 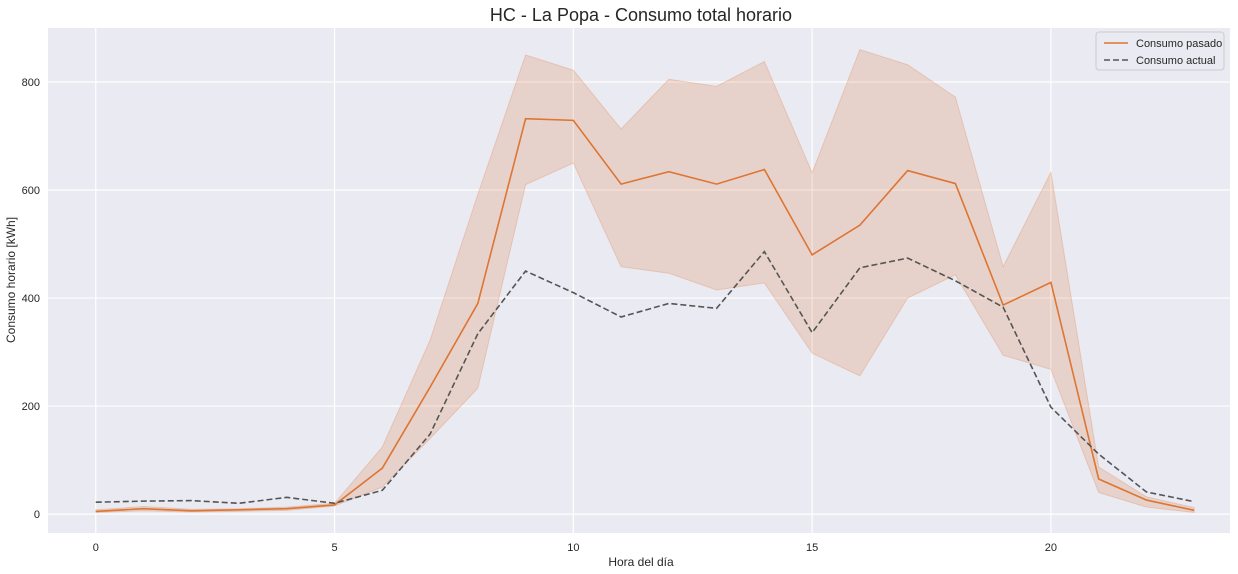 What do you see at coordinates (641, 562) in the screenshot?
I see `x-axis-label: Hora del día` at bounding box center [641, 562].